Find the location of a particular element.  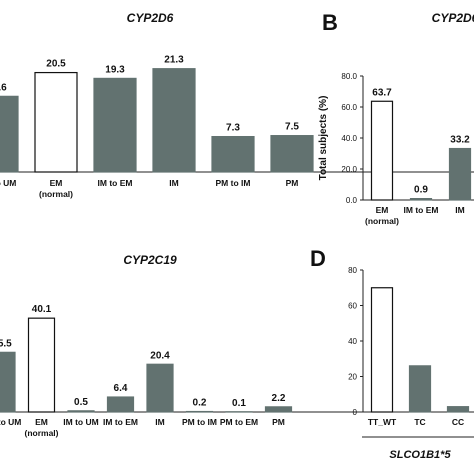

value-label: 20.4 is located at coordinates (160, 355).